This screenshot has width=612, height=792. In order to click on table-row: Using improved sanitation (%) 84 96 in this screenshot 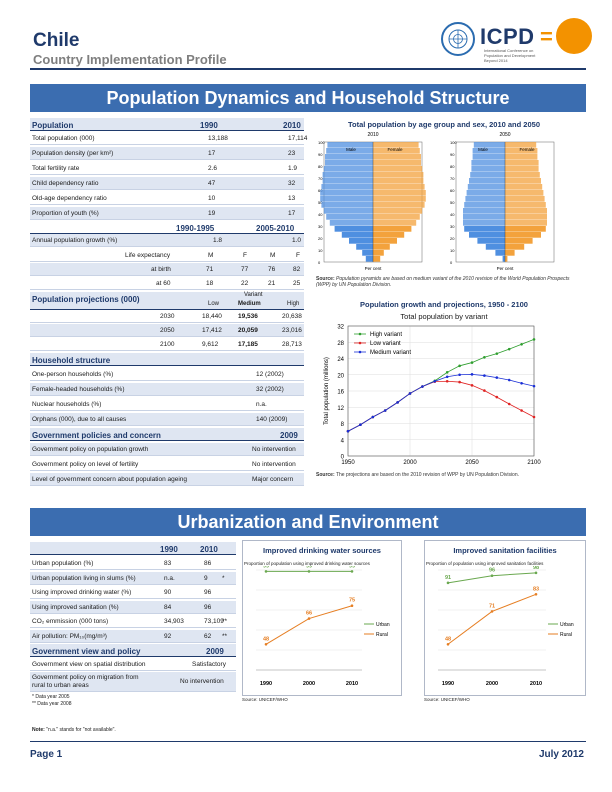, I will do `click(133, 607)`.